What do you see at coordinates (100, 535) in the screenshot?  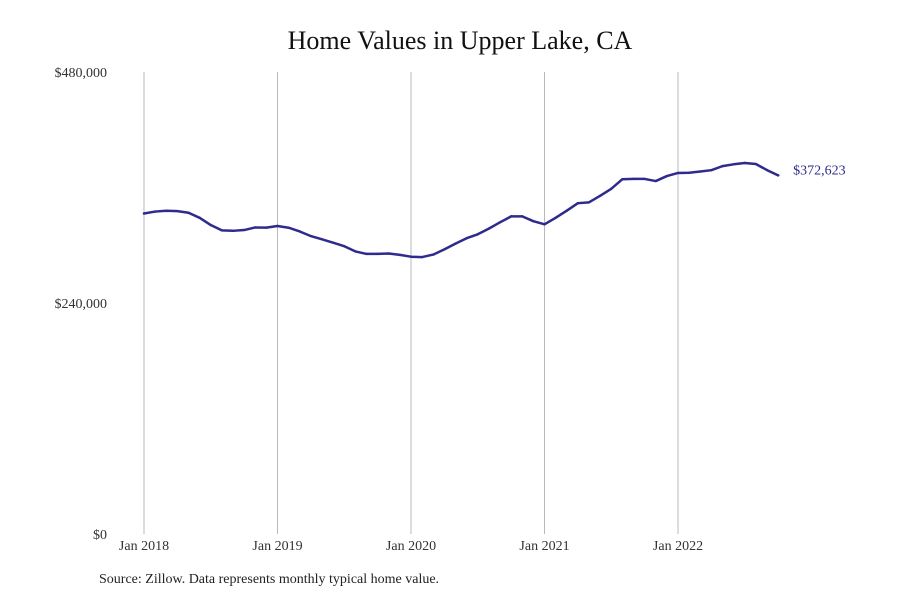 I see `y-tick-label: $0` at bounding box center [100, 535].